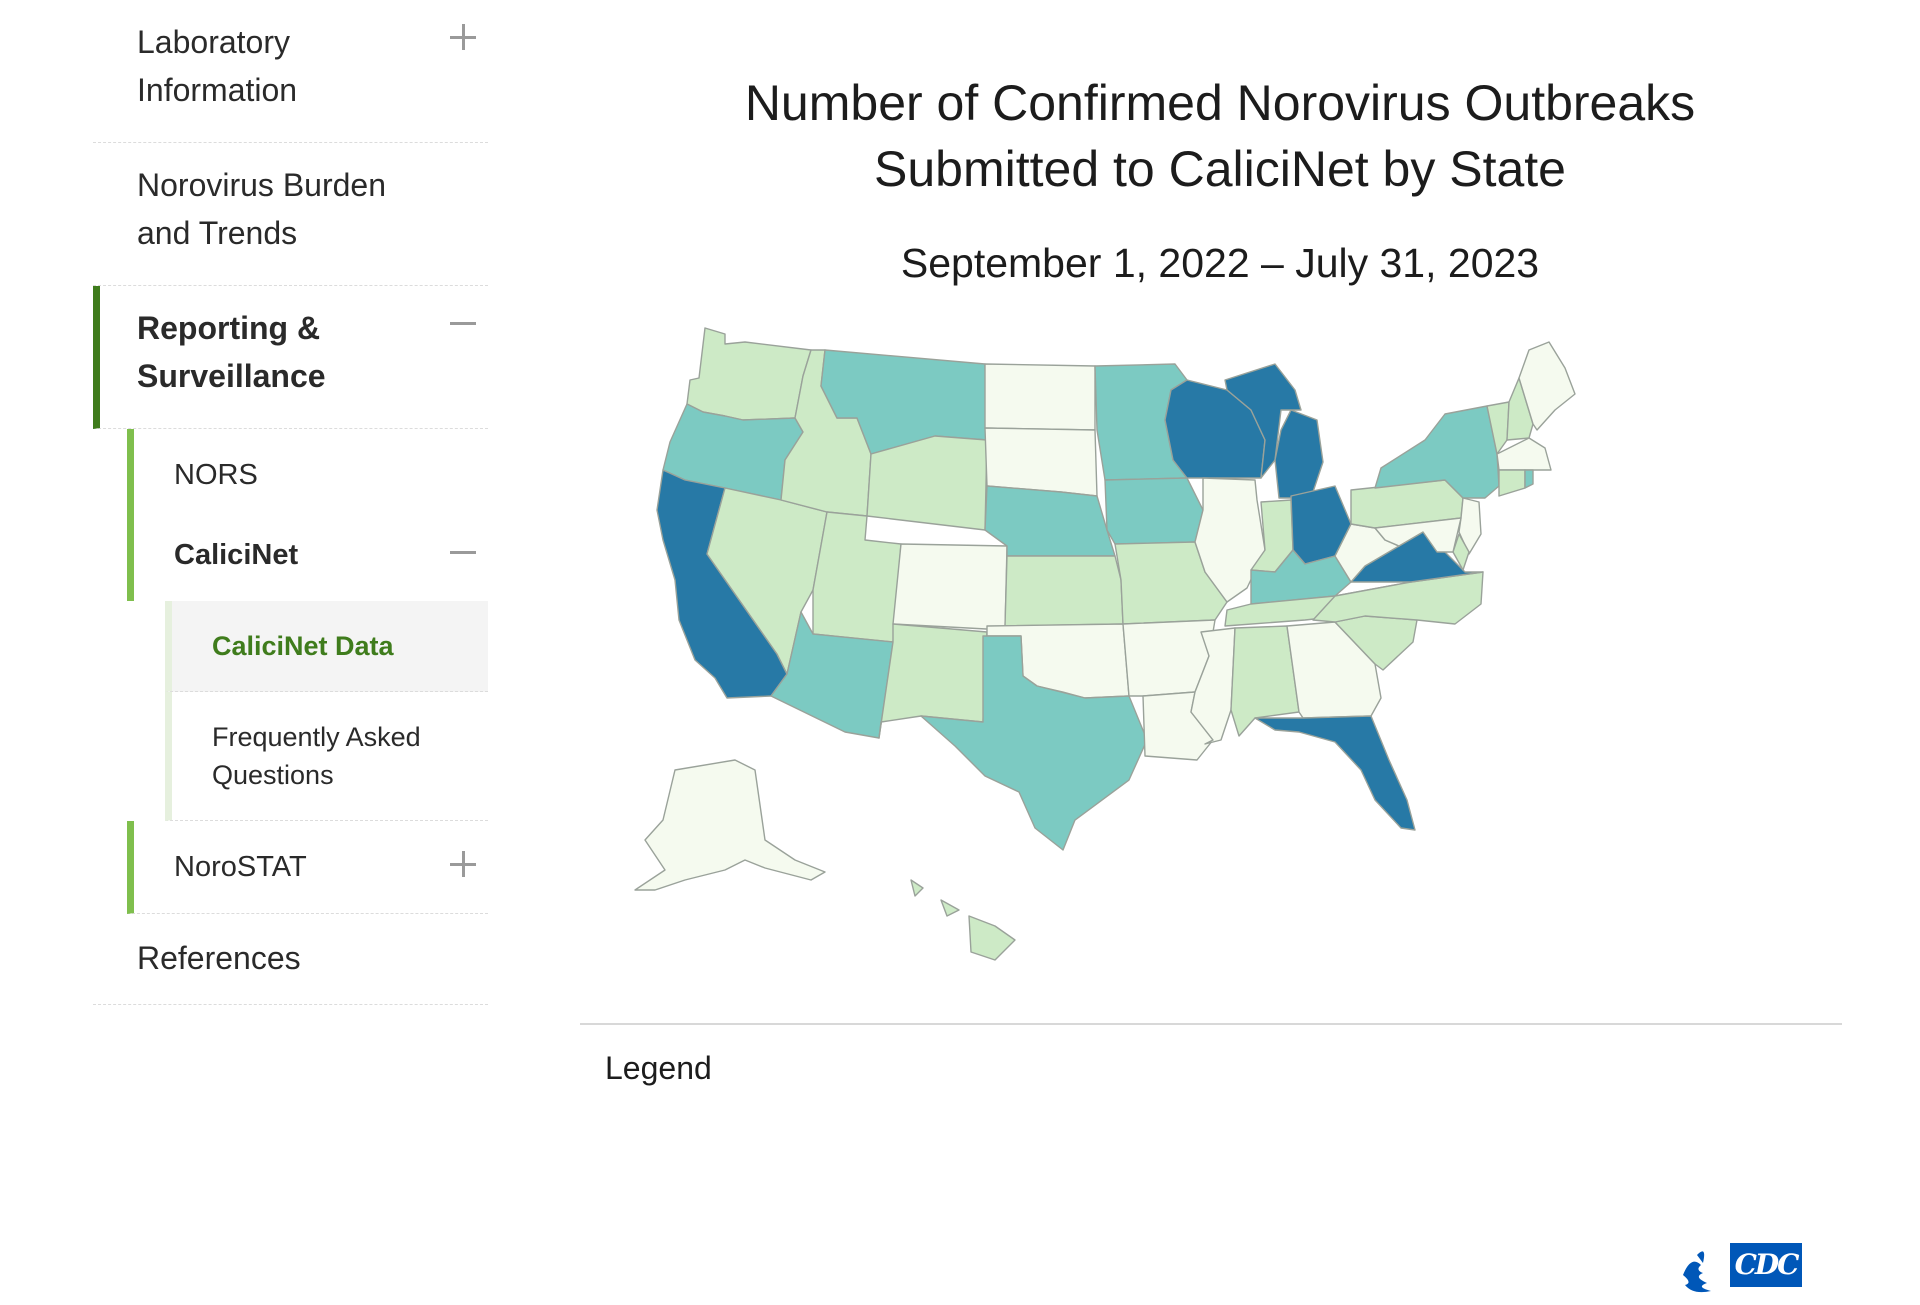 The image size is (1920, 1305). What do you see at coordinates (857, 577) in the screenshot?
I see `state-utah` at bounding box center [857, 577].